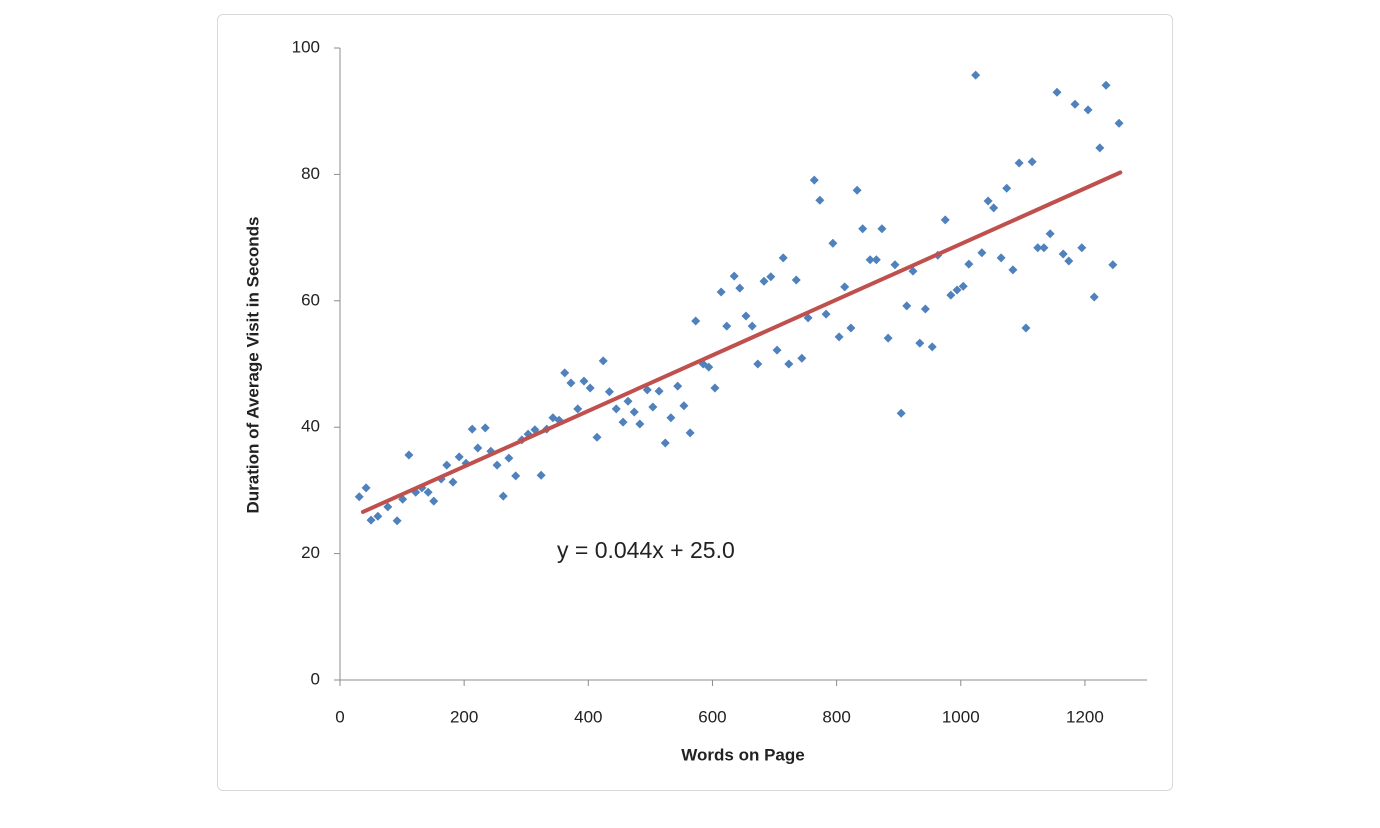  I want to click on y-tick-label: 100, so click(306, 46).